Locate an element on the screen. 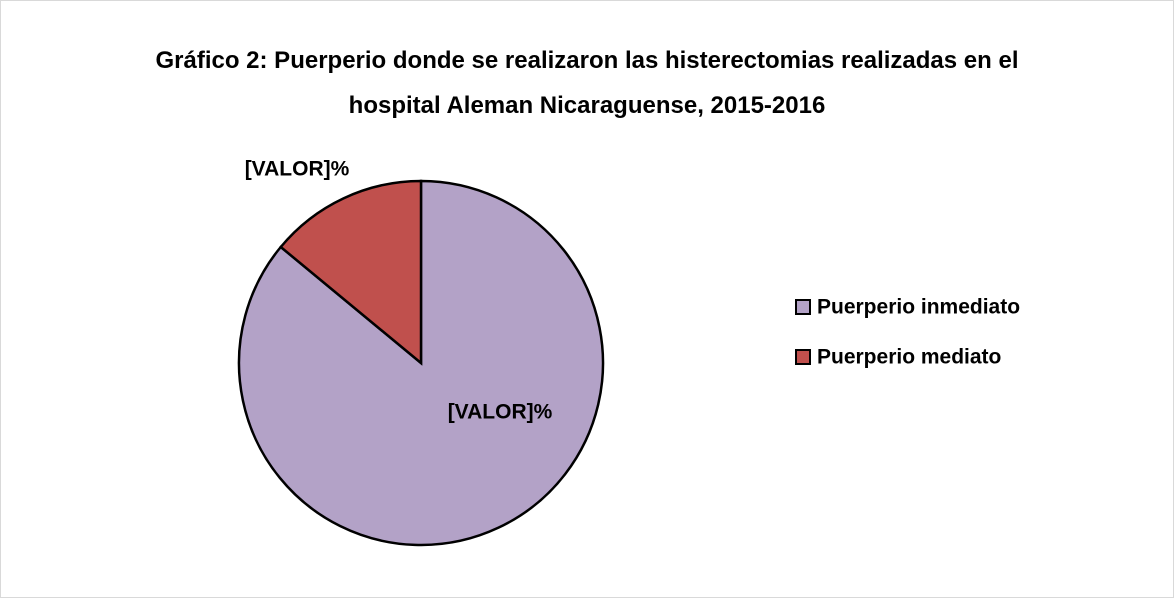 Image resolution: width=1174 pixels, height=598 pixels. legend-label: Puerperio mediato is located at coordinates (909, 357).